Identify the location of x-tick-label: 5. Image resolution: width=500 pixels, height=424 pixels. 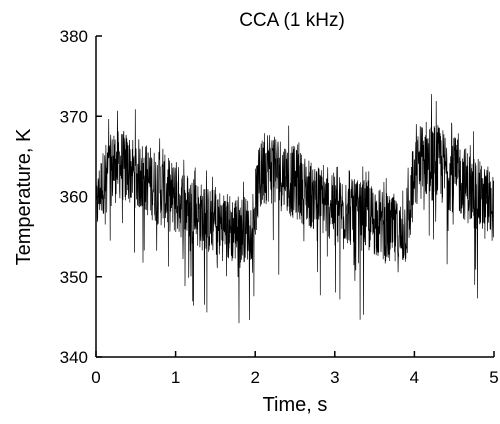
(493, 377).